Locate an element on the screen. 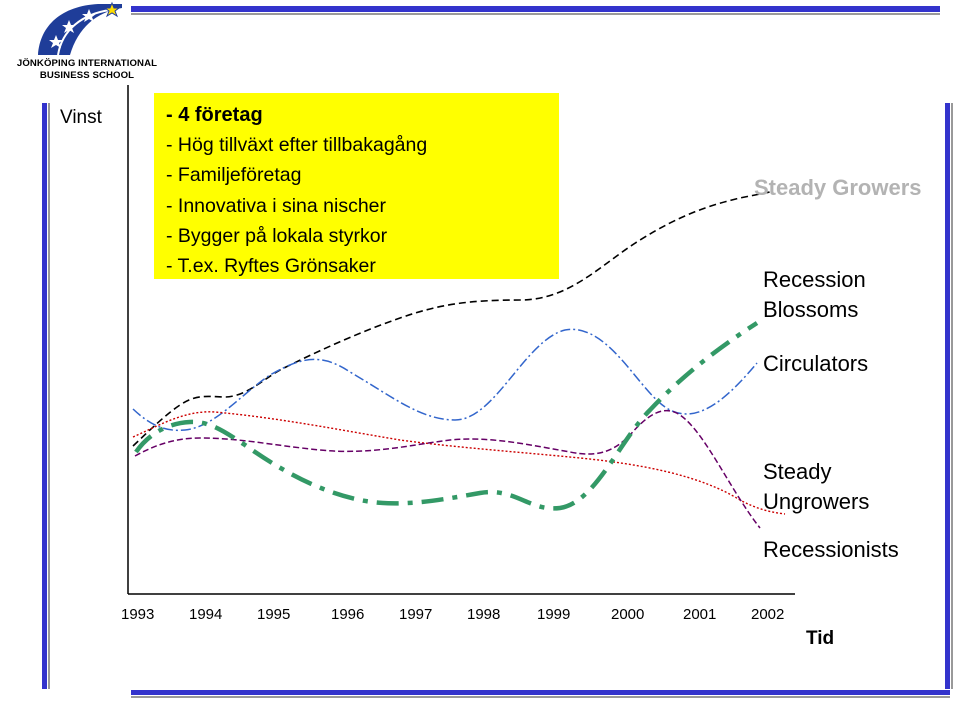  line-recessionists is located at coordinates (447, 469).